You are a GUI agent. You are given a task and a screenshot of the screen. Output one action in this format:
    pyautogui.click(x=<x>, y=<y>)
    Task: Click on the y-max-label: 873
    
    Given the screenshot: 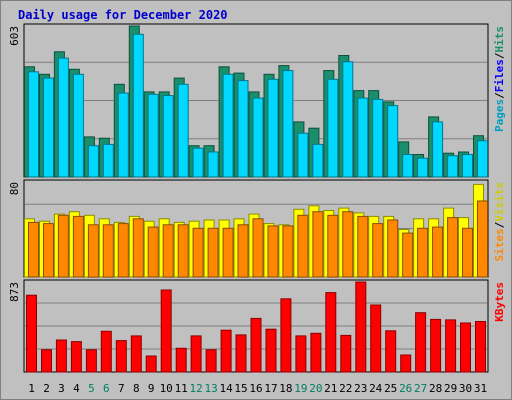 What is the action you would take?
    pyautogui.click(x=14, y=292)
    